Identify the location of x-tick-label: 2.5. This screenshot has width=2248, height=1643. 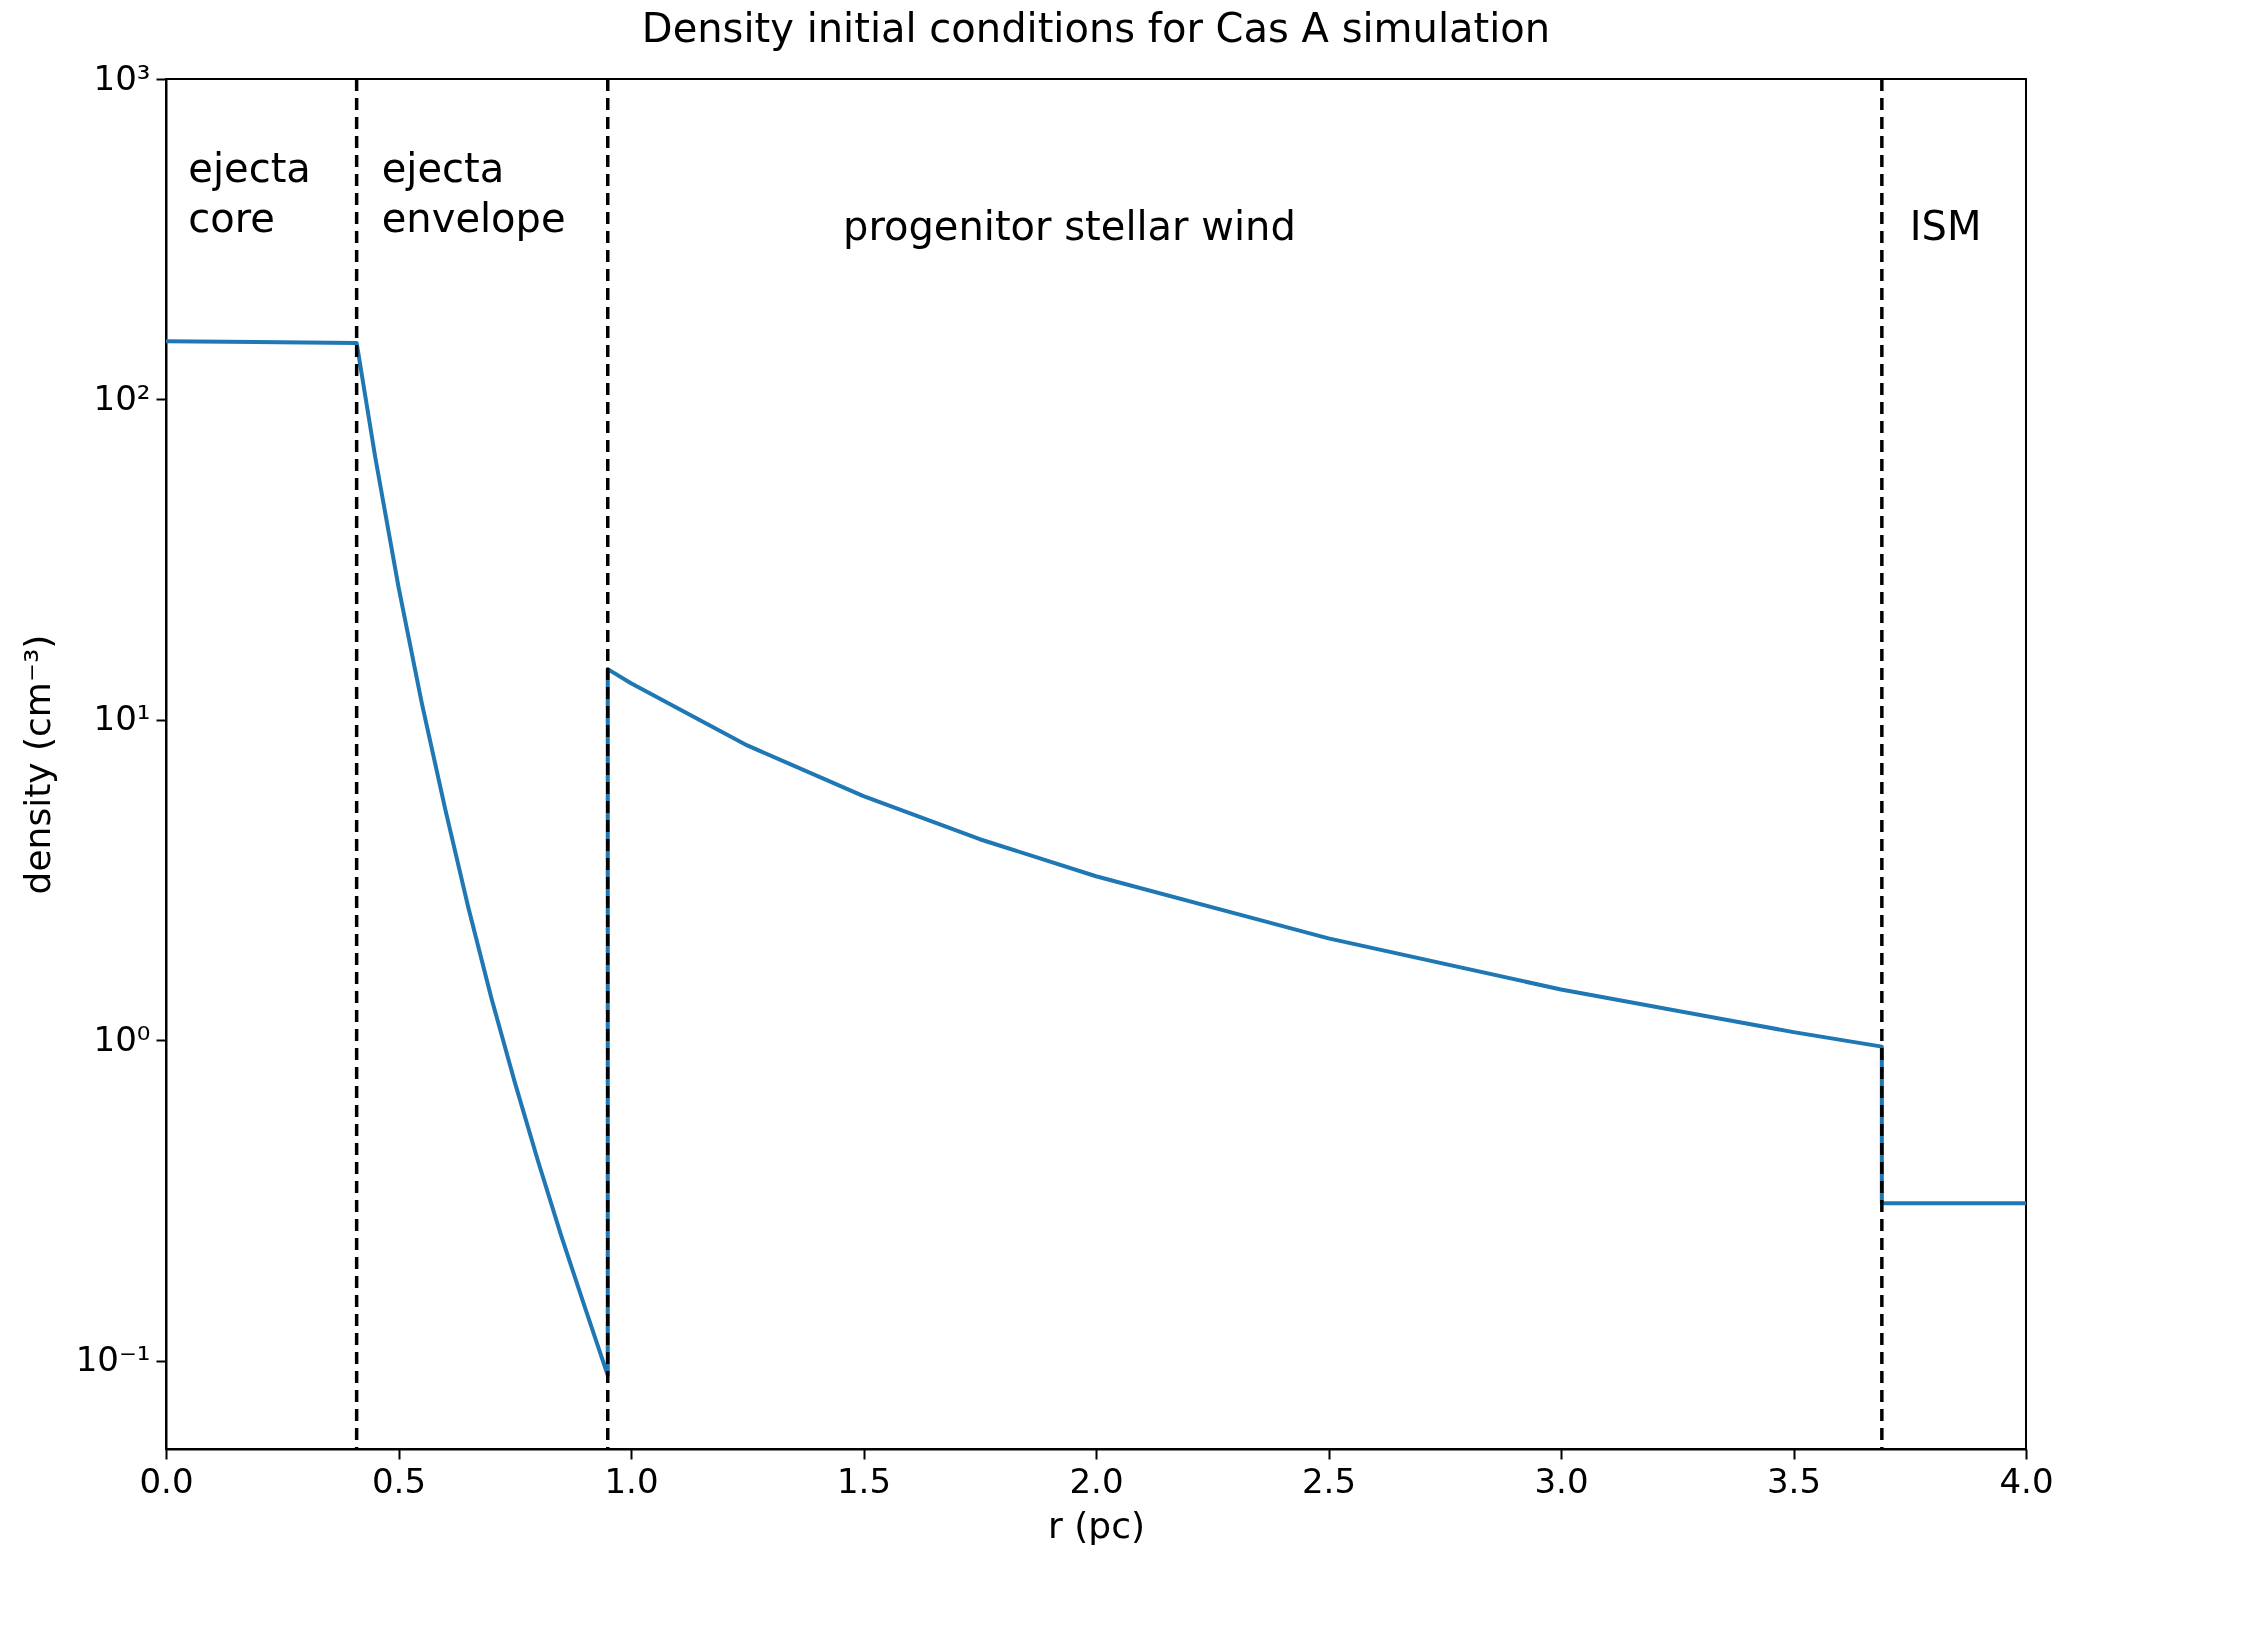
(1329, 1480).